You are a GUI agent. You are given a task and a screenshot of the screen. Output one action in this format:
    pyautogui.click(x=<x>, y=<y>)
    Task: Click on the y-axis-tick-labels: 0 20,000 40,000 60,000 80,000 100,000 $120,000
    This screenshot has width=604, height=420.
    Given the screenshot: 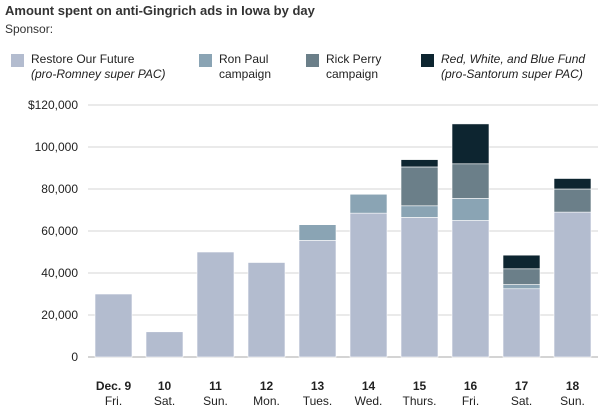 What is the action you would take?
    pyautogui.click(x=53, y=231)
    